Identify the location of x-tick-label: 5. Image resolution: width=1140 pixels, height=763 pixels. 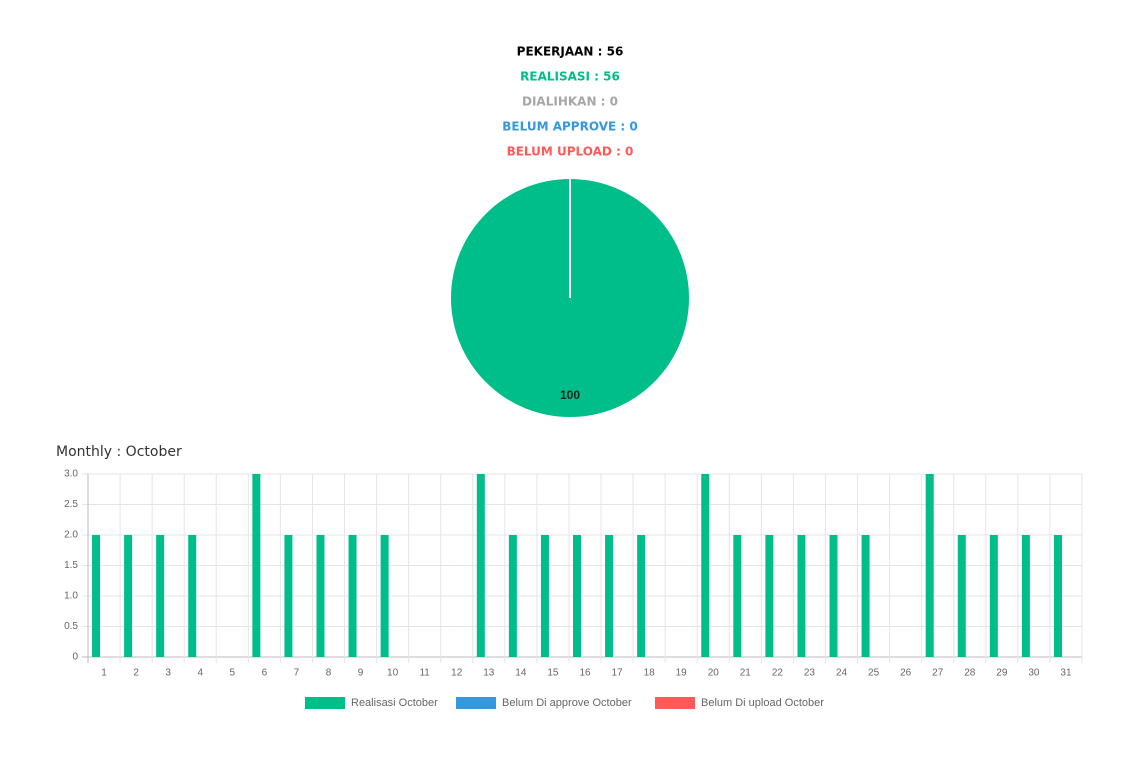
(233, 673).